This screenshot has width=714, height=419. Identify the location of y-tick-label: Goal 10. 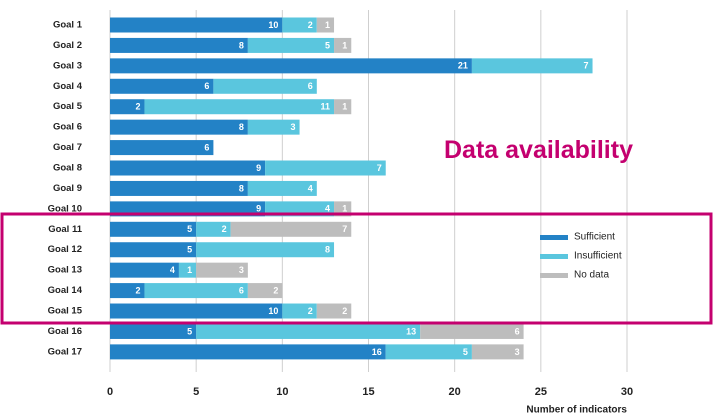
(65, 208).